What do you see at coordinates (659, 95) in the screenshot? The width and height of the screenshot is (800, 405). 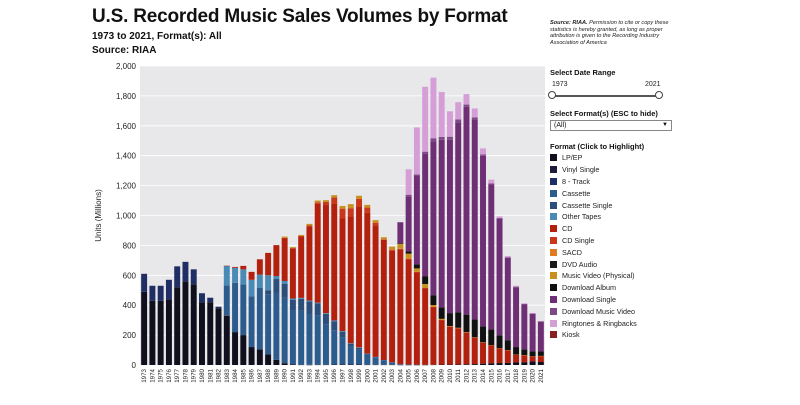 I see `range-end-handle` at bounding box center [659, 95].